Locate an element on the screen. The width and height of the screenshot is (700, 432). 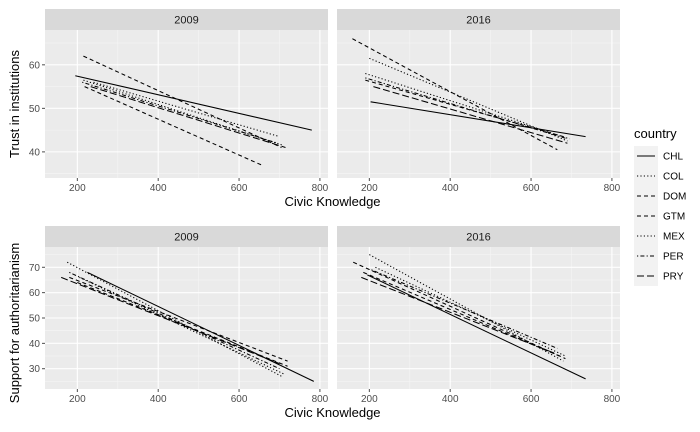
panel-r1-2009-x-tick-label: 800 is located at coordinates (320, 188).